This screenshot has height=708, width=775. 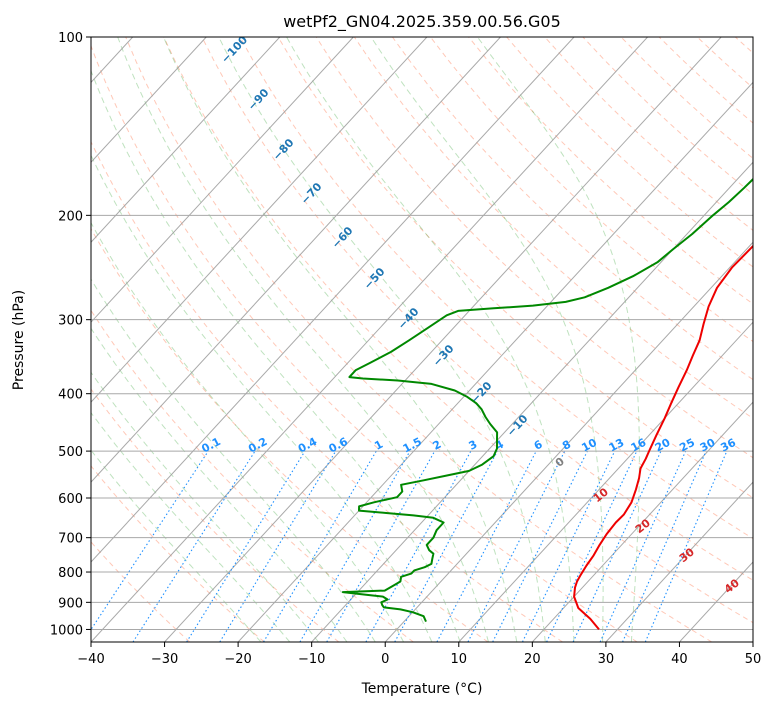 What do you see at coordinates (708, 445) in the screenshot?
I see `mixing-ratio-label: 30` at bounding box center [708, 445].